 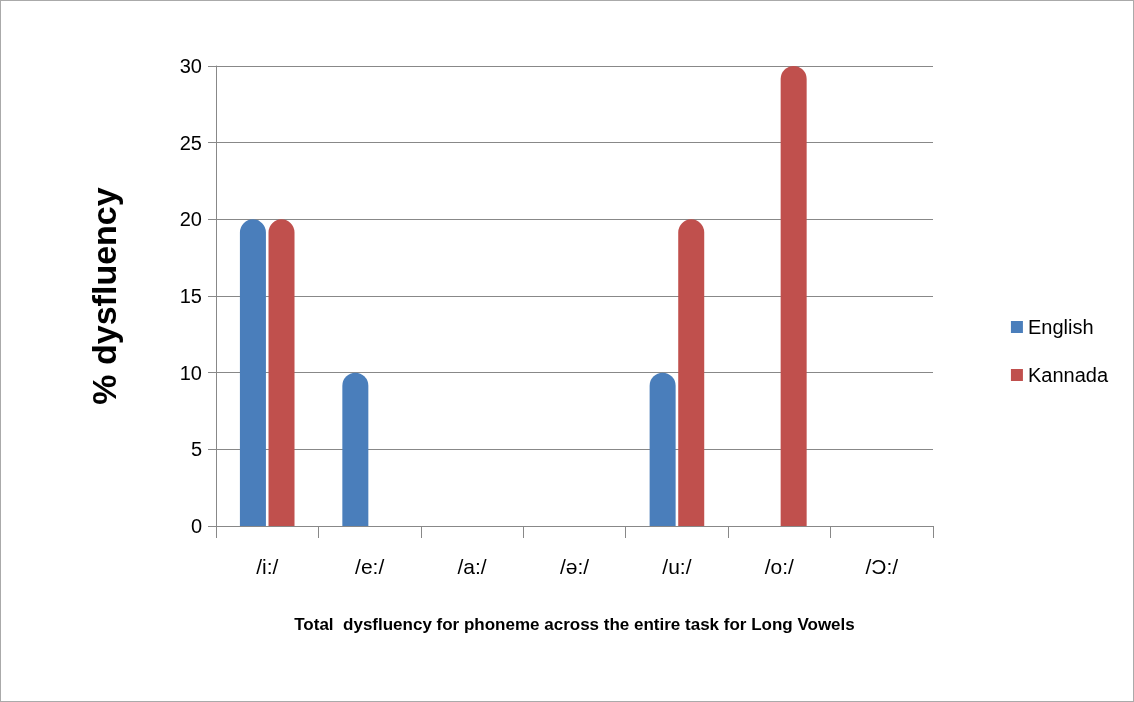 I want to click on y-tick-label: 5, so click(x=196, y=449).